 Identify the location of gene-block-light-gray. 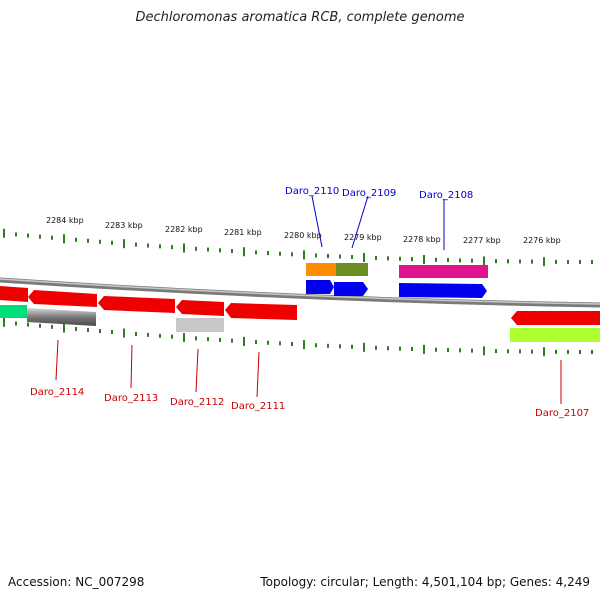
(200, 325).